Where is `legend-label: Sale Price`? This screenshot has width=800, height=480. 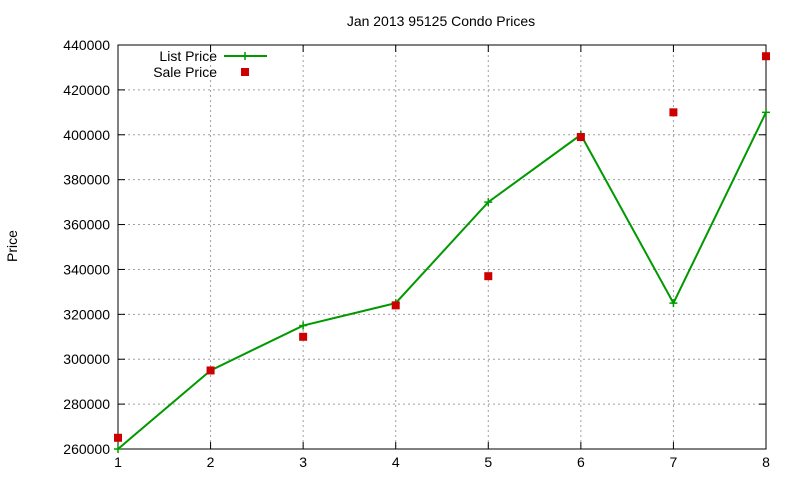
legend-label: Sale Price is located at coordinates (185, 72).